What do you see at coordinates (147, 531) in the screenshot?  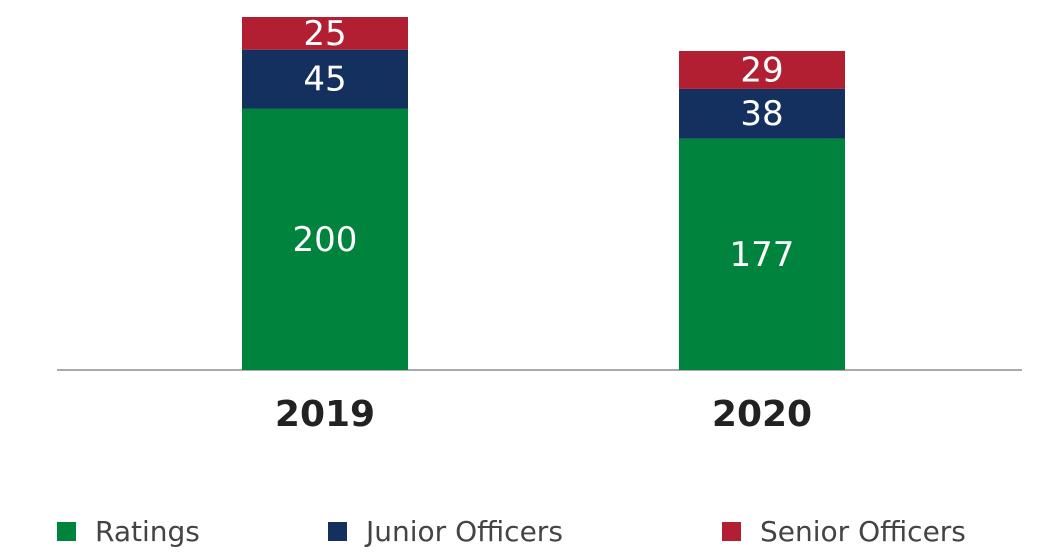 I see `legend-label: Ratings` at bounding box center [147, 531].